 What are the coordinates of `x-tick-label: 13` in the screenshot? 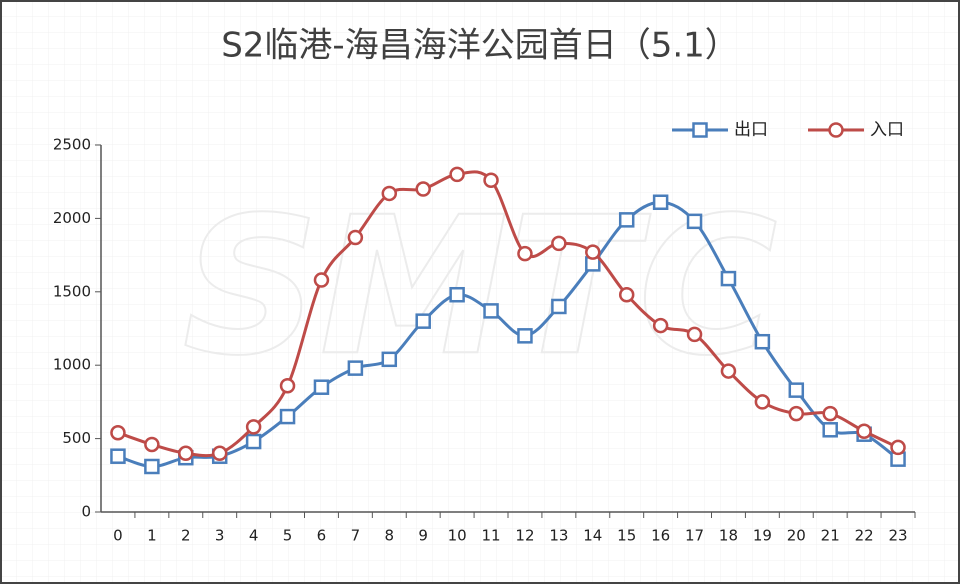 It's located at (558, 536).